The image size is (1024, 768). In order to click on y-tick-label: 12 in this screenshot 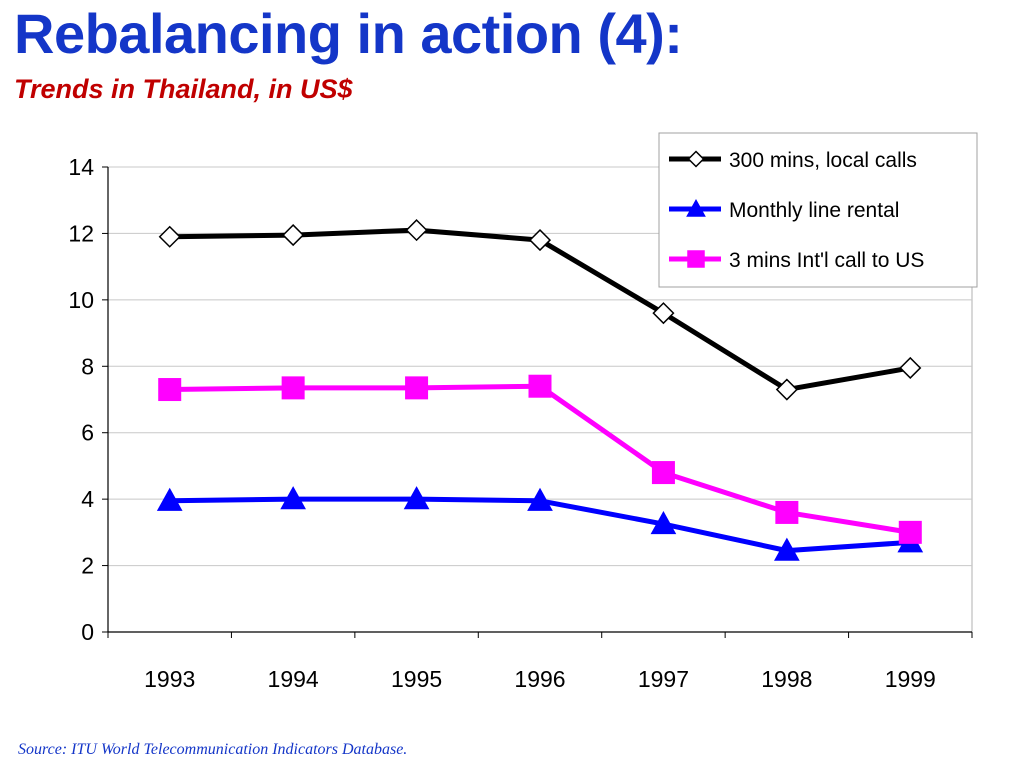, I will do `click(81, 233)`.